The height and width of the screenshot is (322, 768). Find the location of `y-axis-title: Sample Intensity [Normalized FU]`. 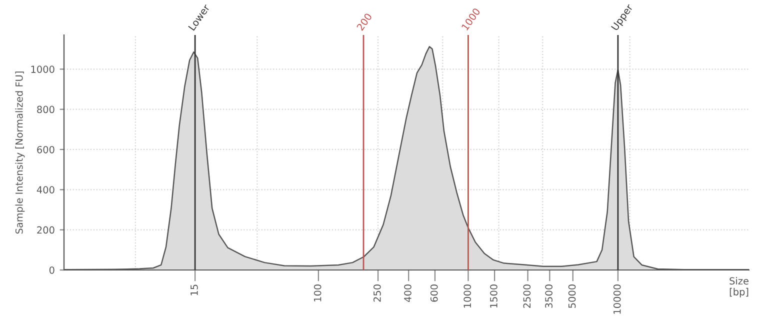

y-axis-title: Sample Intensity [Normalized FU] is located at coordinates (20, 153).